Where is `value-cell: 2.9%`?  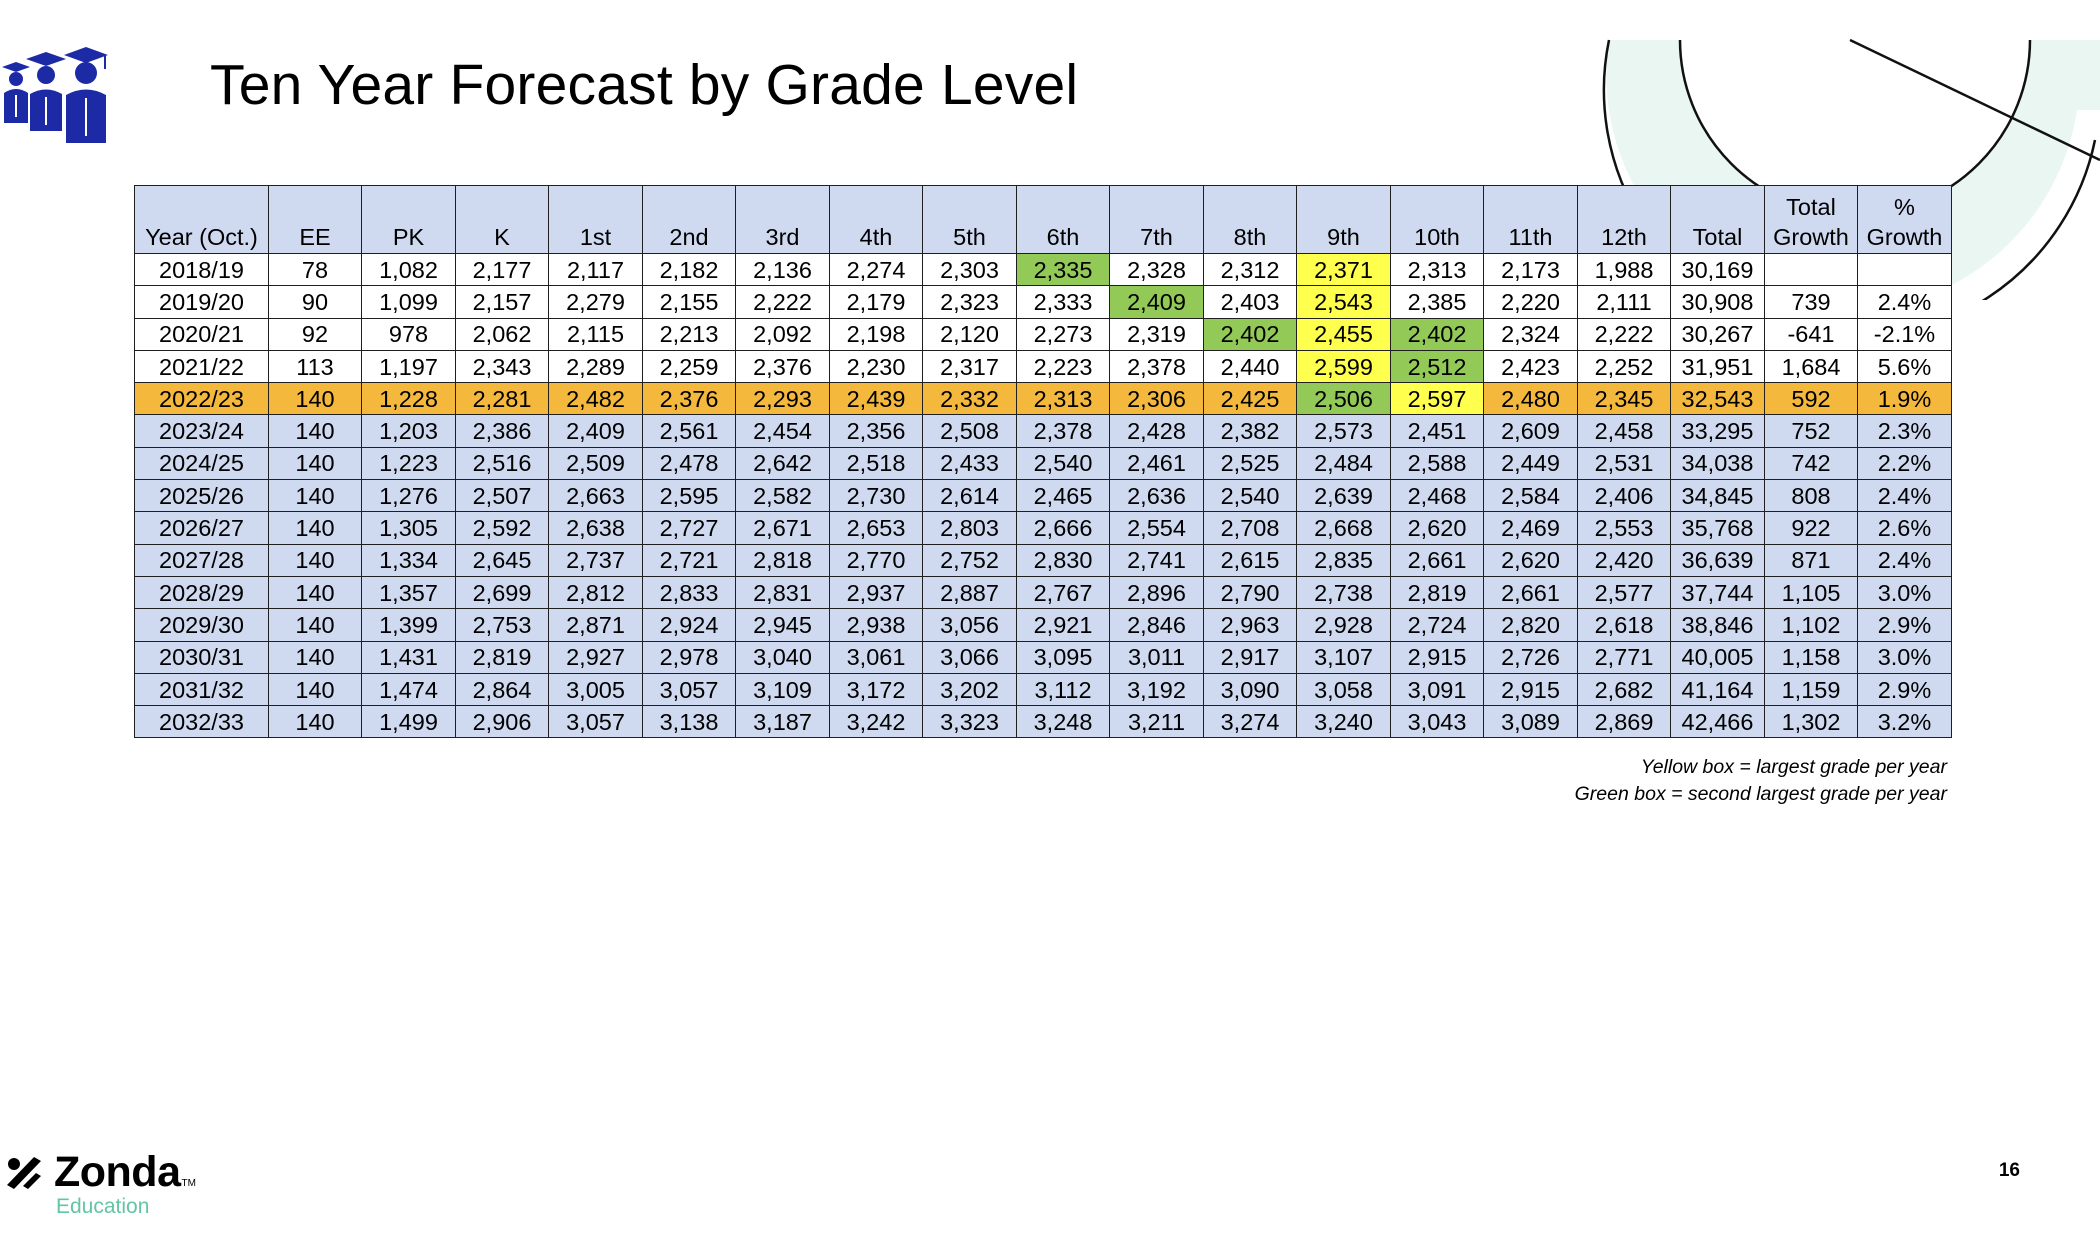 value-cell: 2.9% is located at coordinates (1904, 689).